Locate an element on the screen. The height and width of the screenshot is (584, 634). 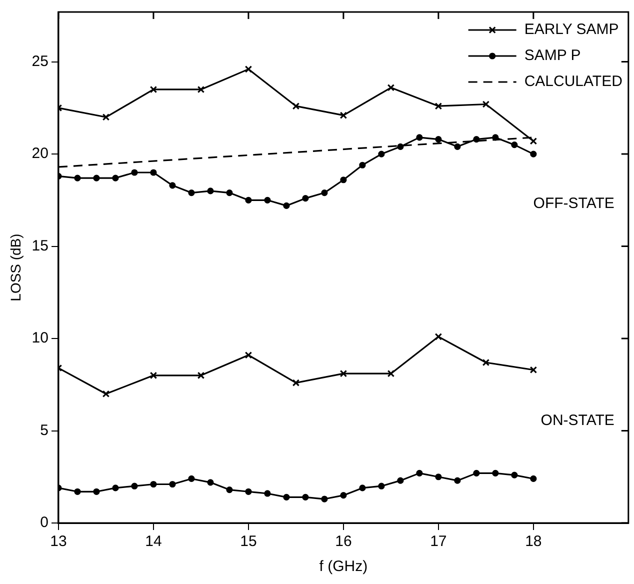
y-tick-label: 25 is located at coordinates (40, 61).